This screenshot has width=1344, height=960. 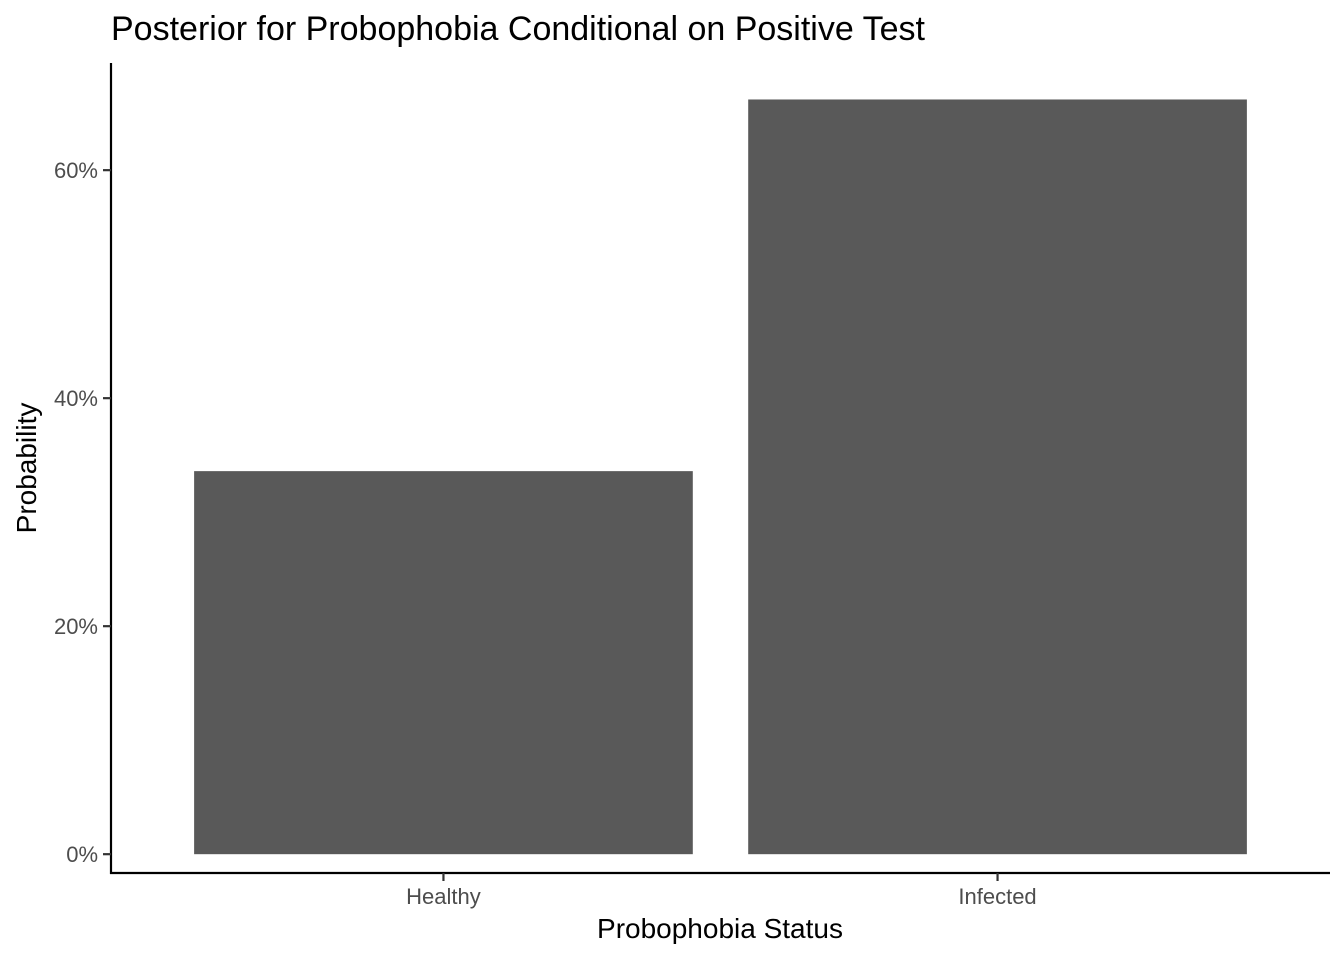 What do you see at coordinates (82, 512) in the screenshot?
I see `y-ticks-group: 0% 20% 40% 60%` at bounding box center [82, 512].